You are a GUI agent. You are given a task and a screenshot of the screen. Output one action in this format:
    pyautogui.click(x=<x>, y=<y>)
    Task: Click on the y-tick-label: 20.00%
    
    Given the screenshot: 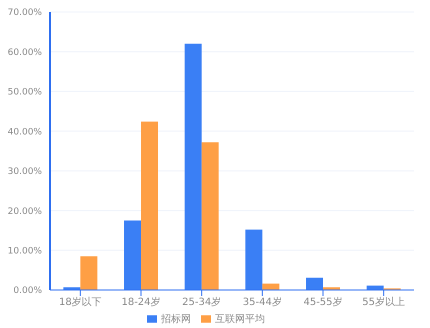 What is the action you would take?
    pyautogui.click(x=25, y=211)
    